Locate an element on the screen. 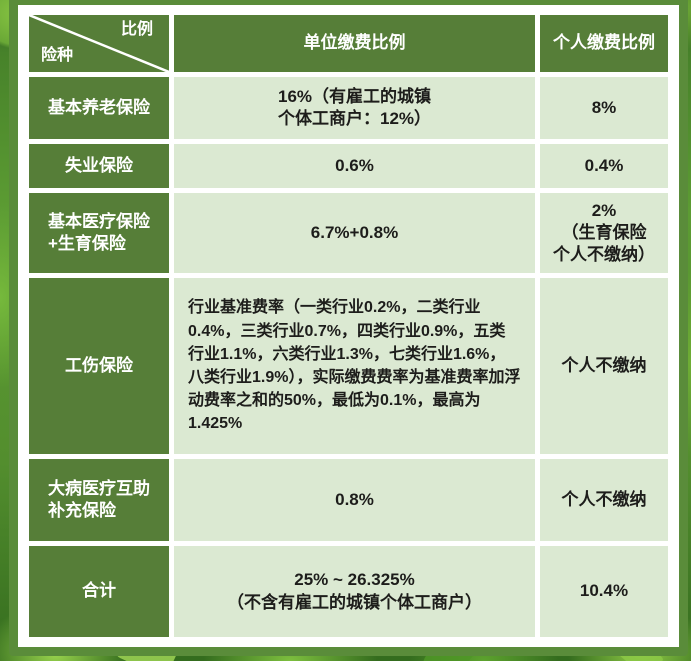 The height and width of the screenshot is (661, 691). row-label-pension: 基本养老保险 is located at coordinates (99, 108).